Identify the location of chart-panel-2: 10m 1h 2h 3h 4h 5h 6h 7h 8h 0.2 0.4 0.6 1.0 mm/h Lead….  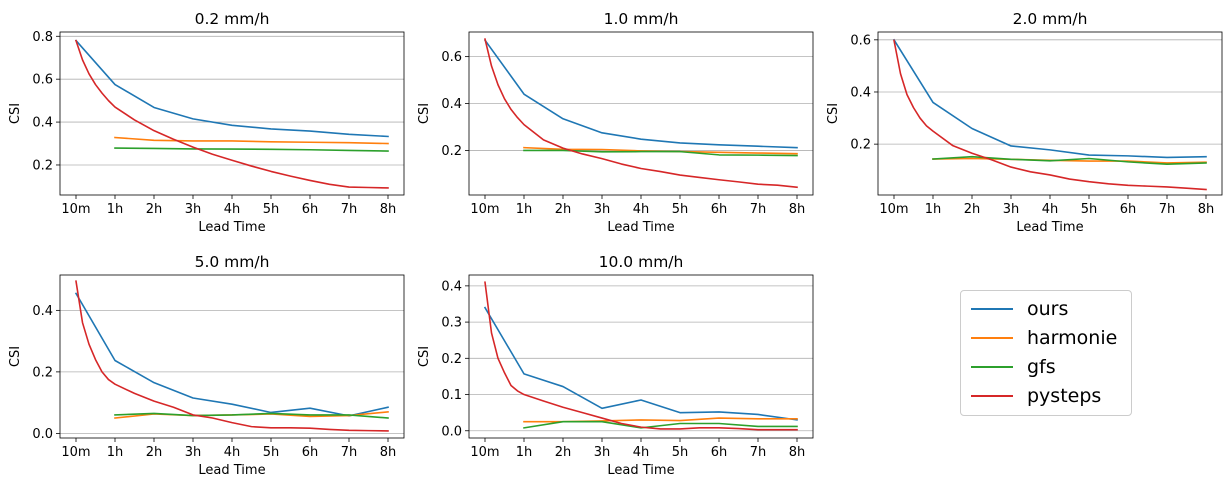
(615, 122).